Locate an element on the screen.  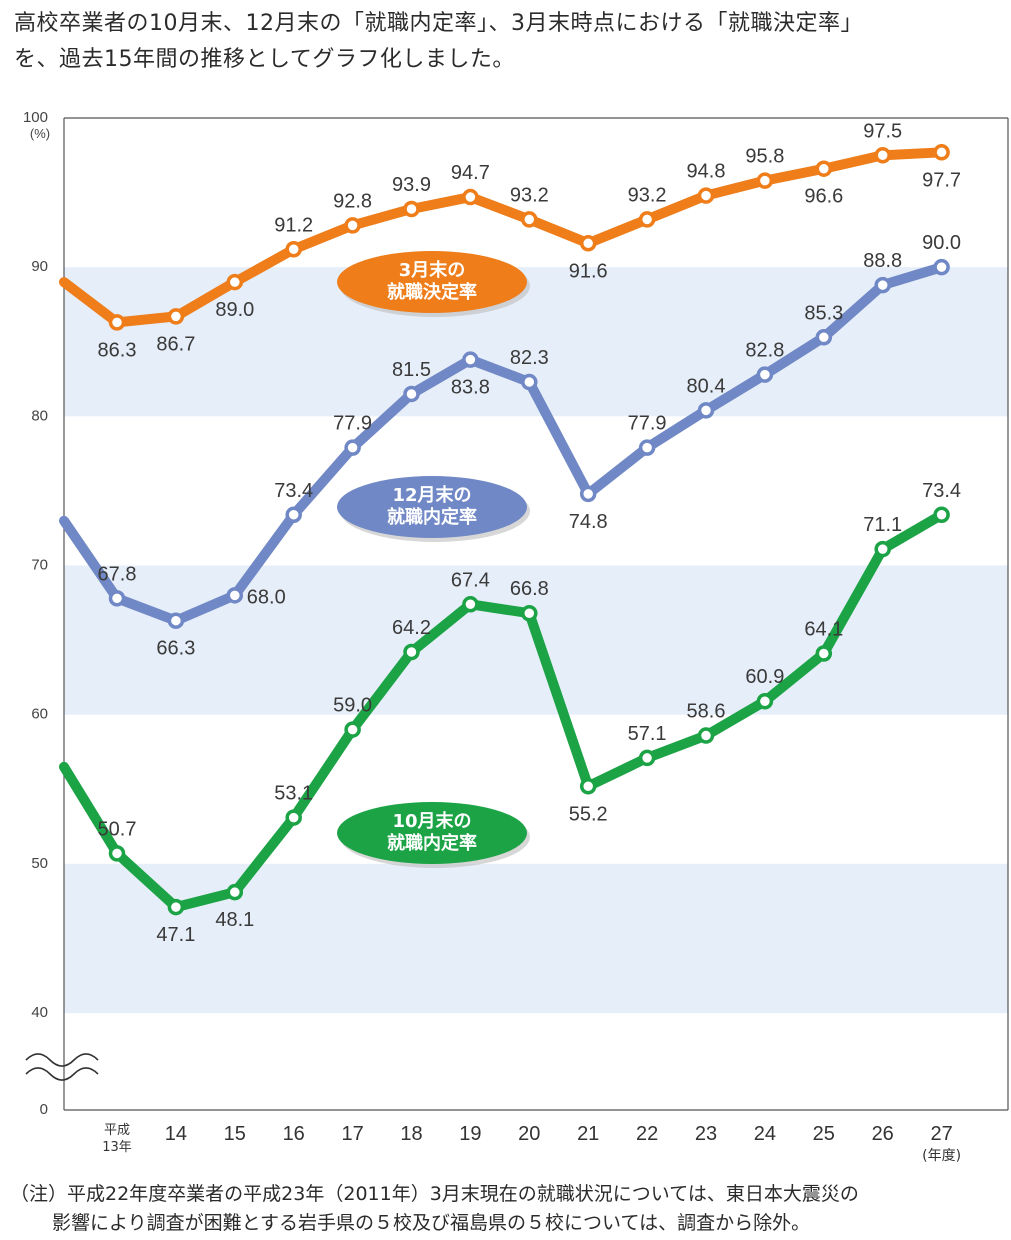
data-label-s0-0: 86.3 is located at coordinates (117, 350).